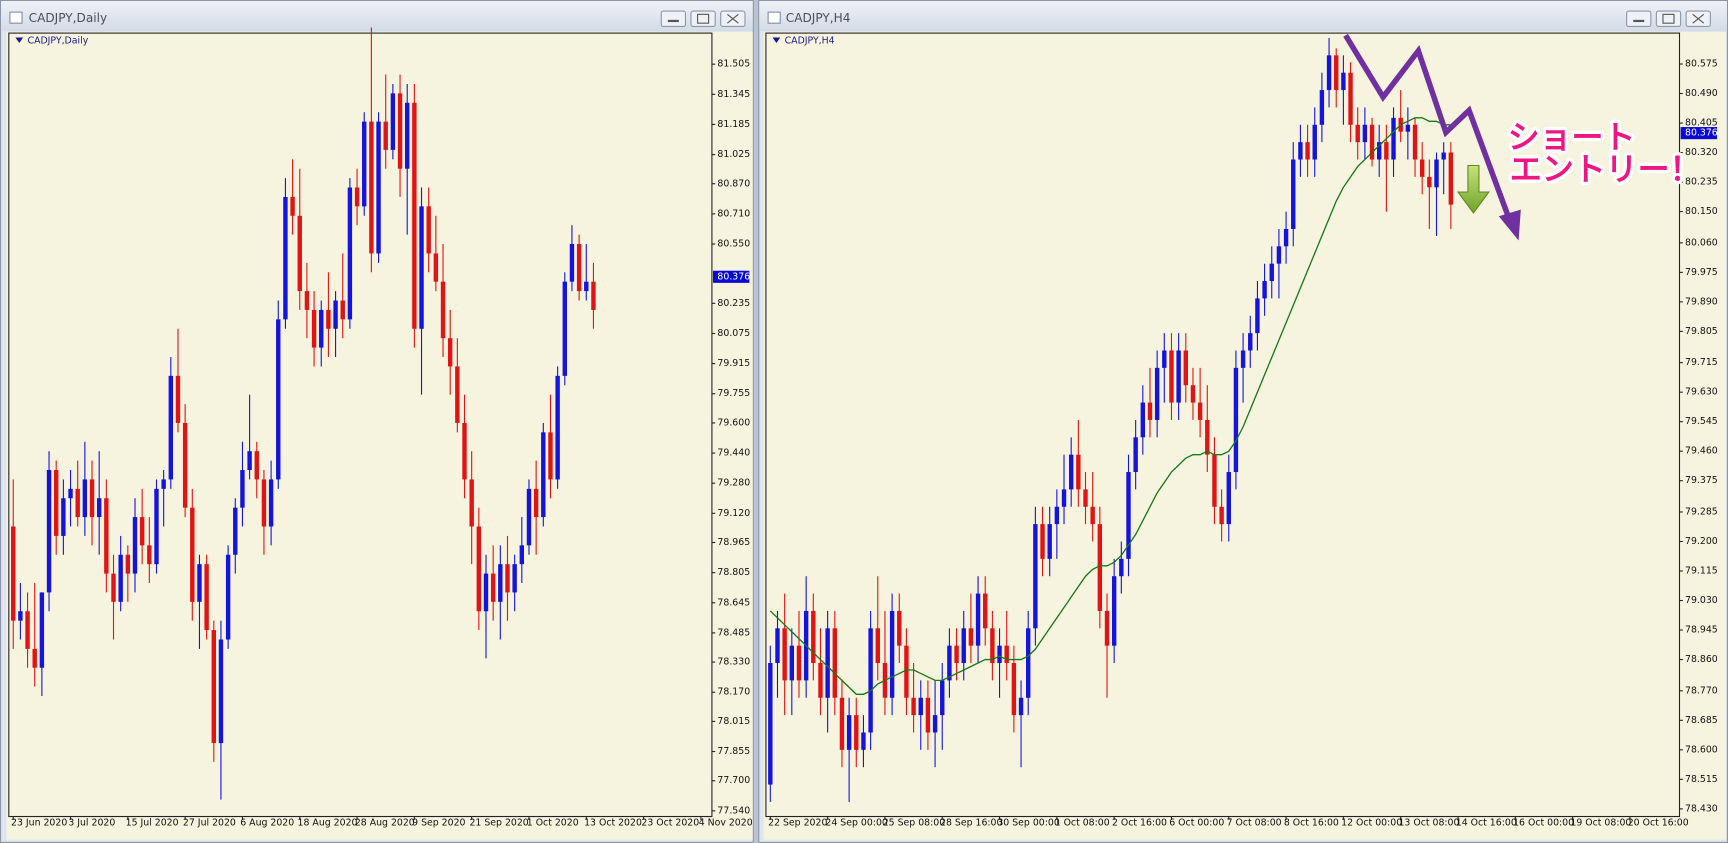 This screenshot has height=843, width=1728. Describe the element at coordinates (1701, 571) in the screenshot. I see `y-tick-label: 79.115` at that location.